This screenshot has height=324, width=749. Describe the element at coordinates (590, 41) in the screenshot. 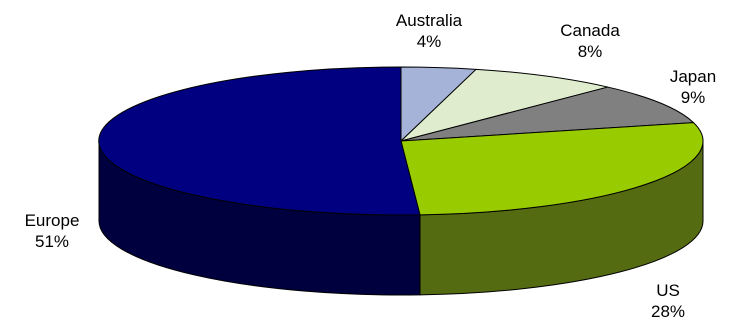

I see `slice-label-canada: Canada 8%` at that location.